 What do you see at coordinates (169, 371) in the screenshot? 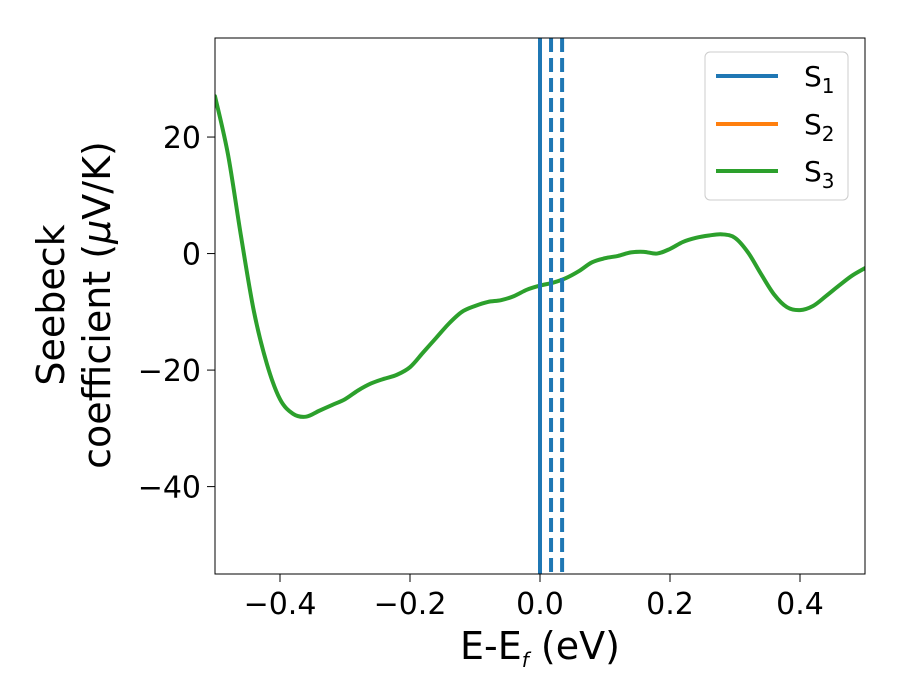
I see `y-tick-label: −20` at bounding box center [169, 371].